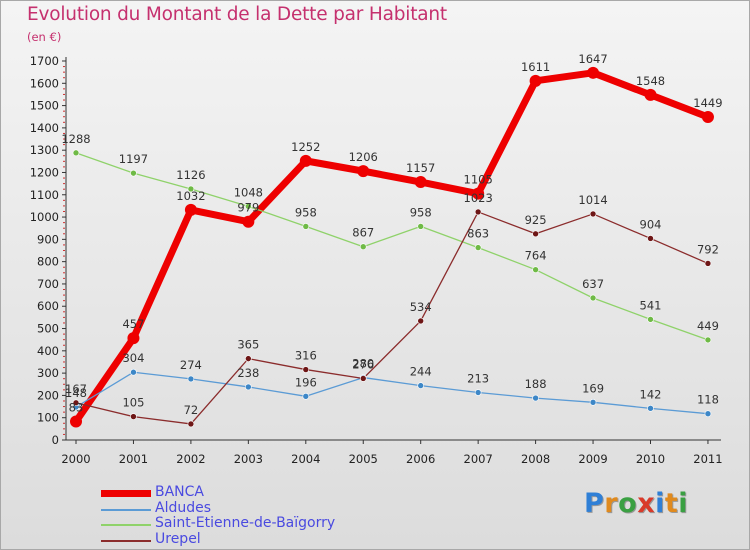 This screenshot has height=550, width=750. Describe the element at coordinates (306, 356) in the screenshot. I see `data-label: 316` at that location.